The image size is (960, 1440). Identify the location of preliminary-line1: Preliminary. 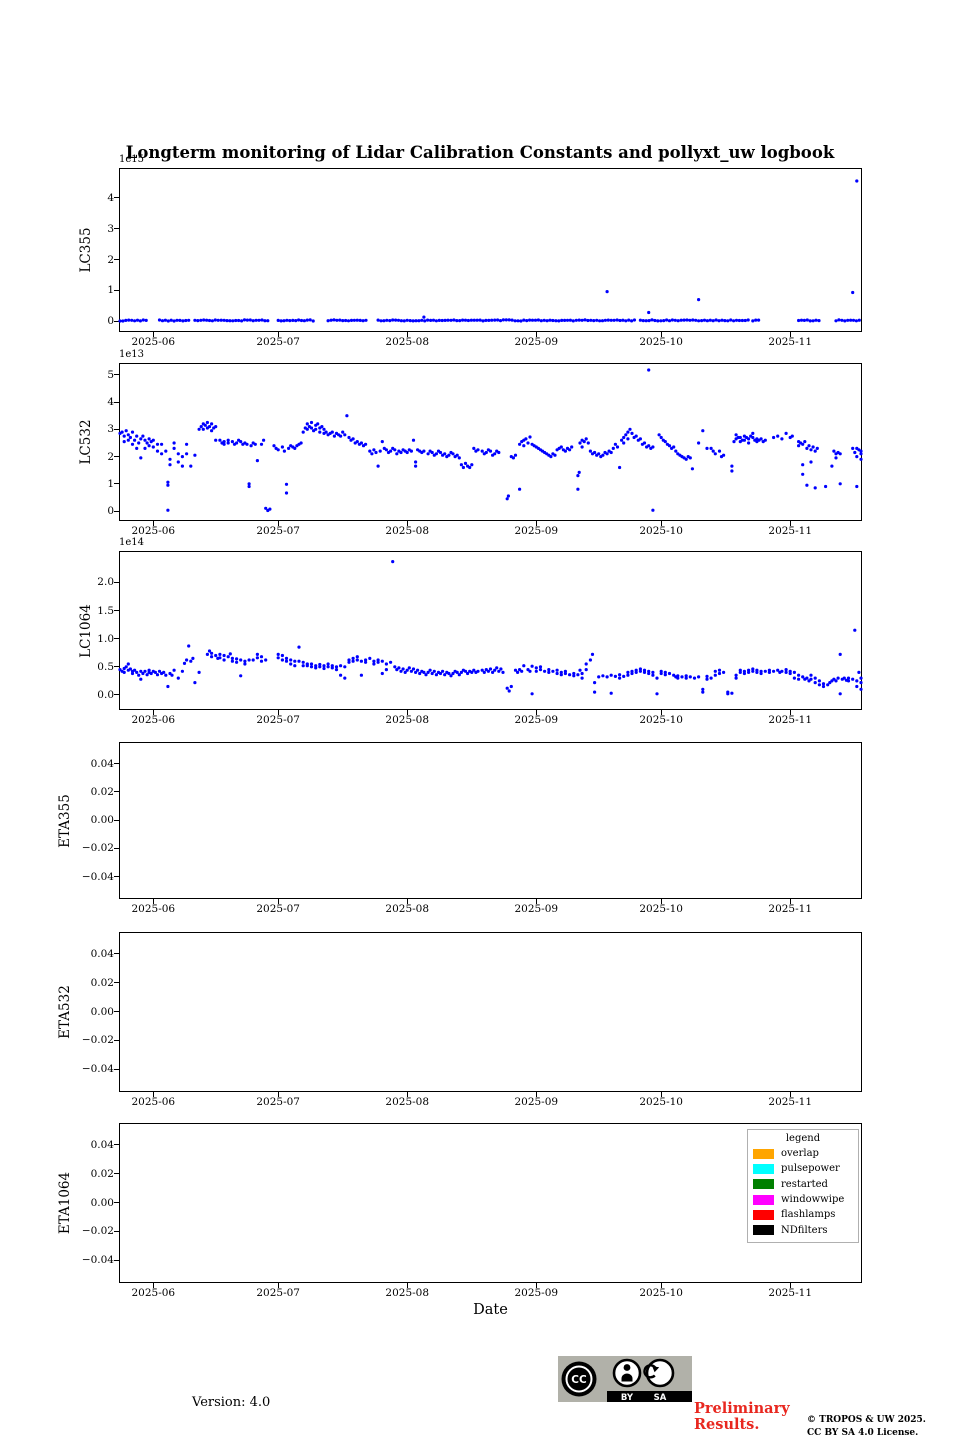
(742, 1408).